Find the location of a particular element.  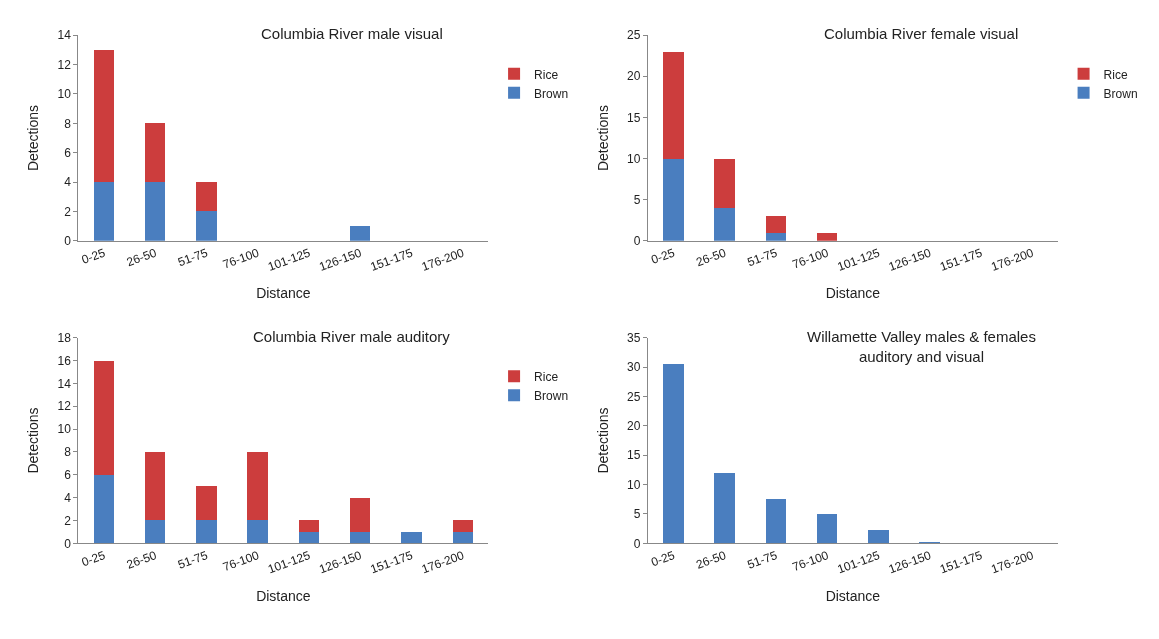

y-tick-label: 18 is located at coordinates (64, 337).